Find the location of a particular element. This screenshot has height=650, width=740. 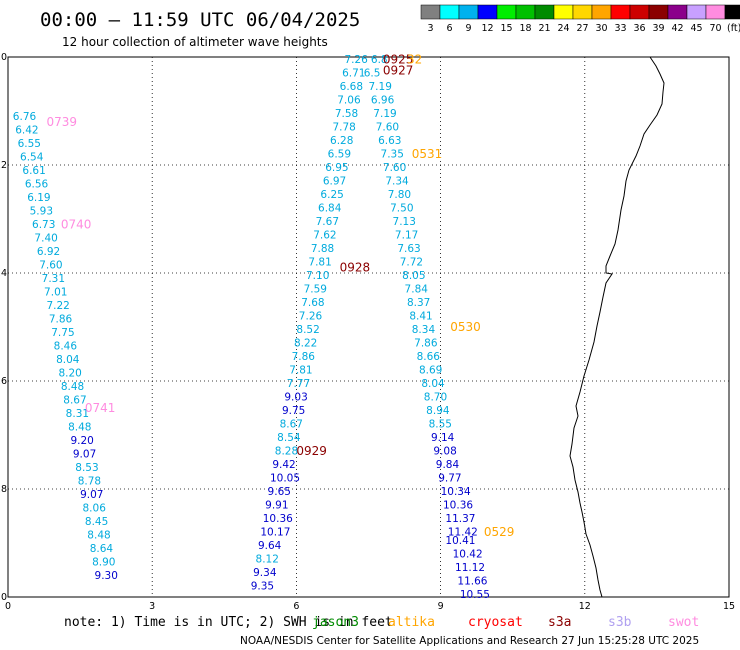

swh-value: 9.65 is located at coordinates (279, 492).